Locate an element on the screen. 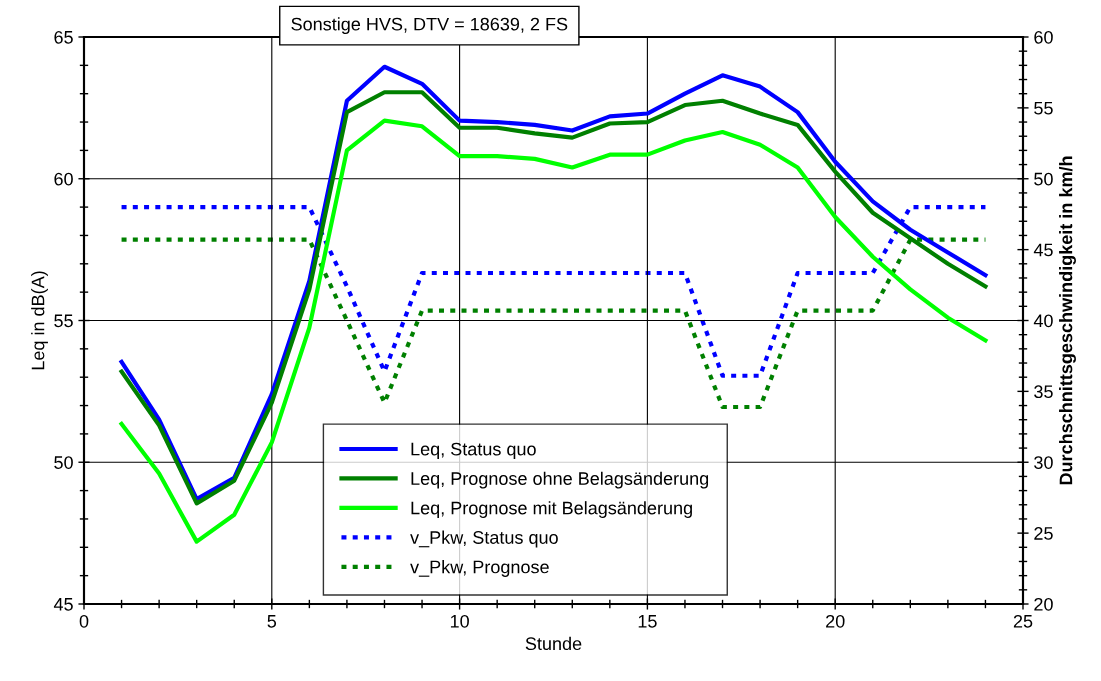  x-tick-label: 25 is located at coordinates (1023, 621).